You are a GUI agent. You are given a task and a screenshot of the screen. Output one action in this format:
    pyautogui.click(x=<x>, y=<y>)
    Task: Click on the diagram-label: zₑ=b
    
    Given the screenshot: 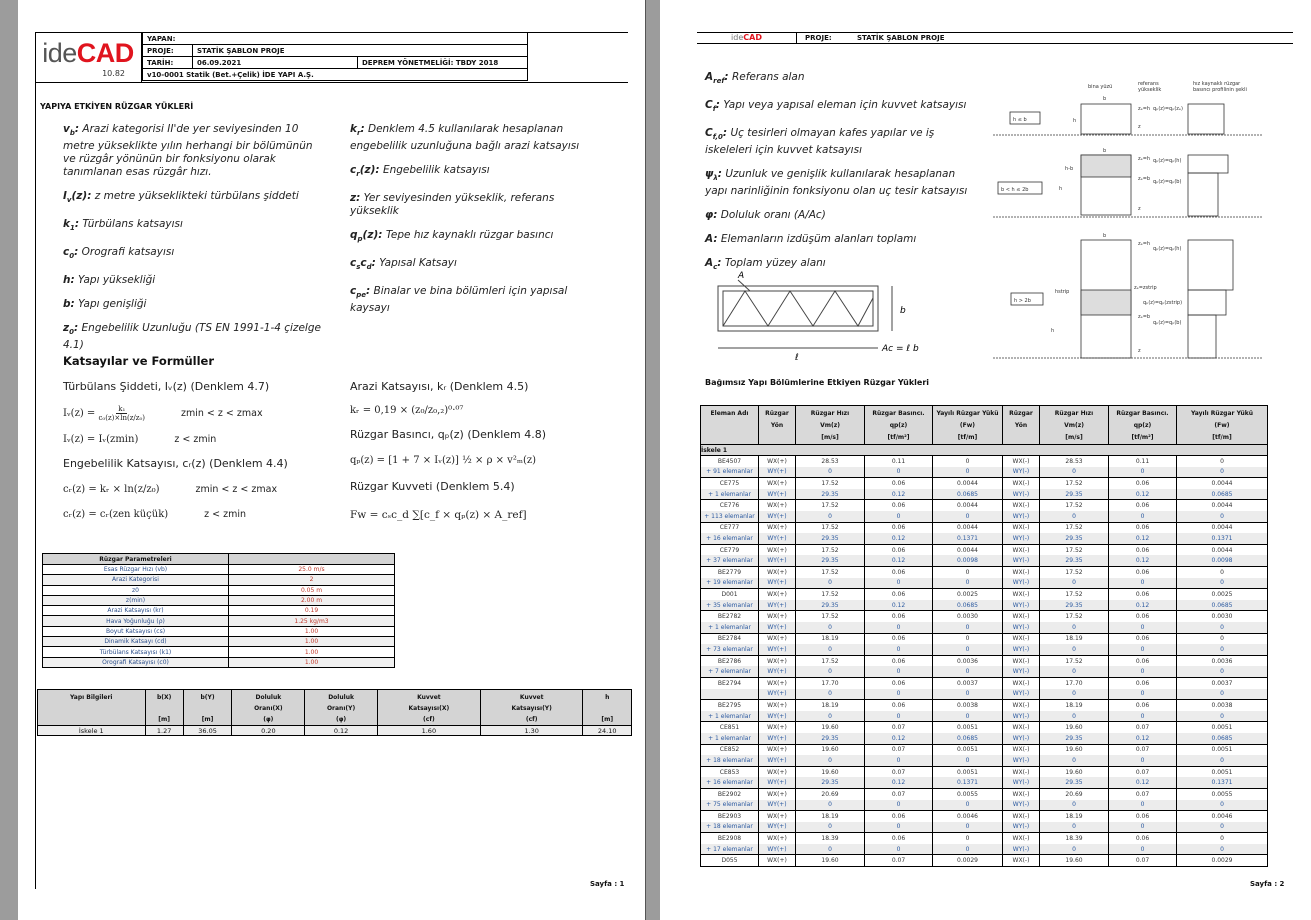 What is the action you would take?
    pyautogui.click(x=1144, y=317)
    